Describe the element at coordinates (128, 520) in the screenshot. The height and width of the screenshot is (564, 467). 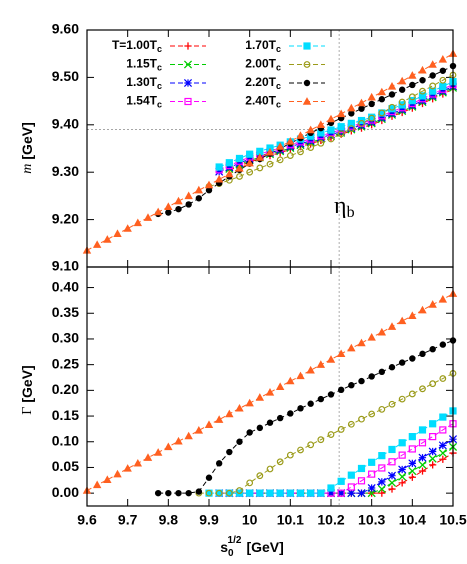
I see `x-tick-label: 9.7` at that location.